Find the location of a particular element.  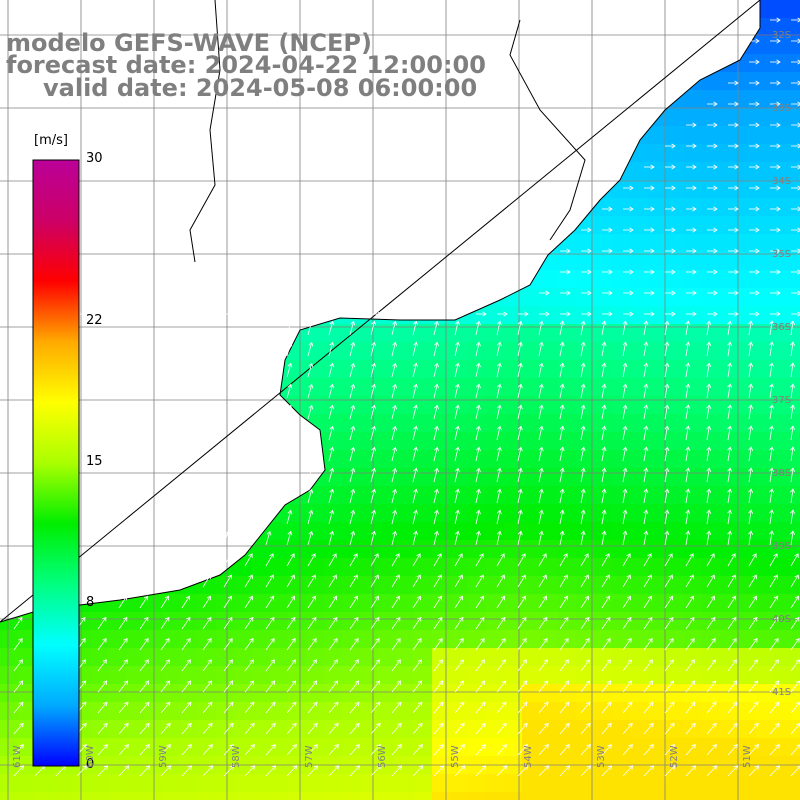

longitude-label: 58W is located at coordinates (236, 756).